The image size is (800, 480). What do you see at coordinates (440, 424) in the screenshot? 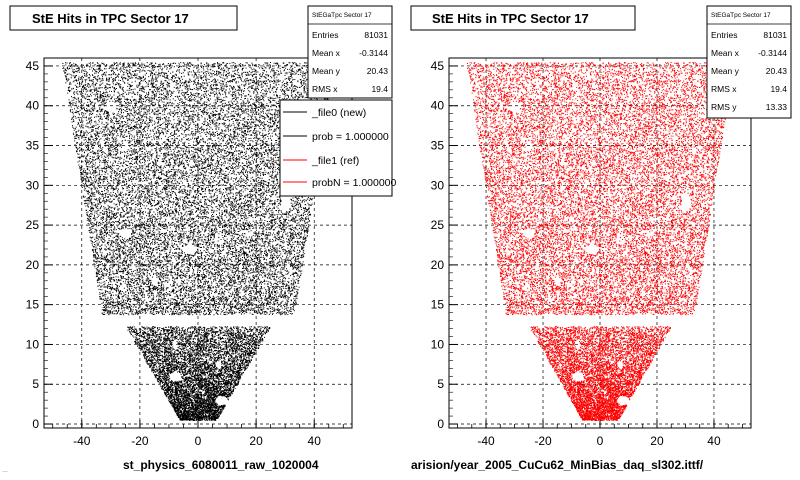
I see `right-ytick-label-0: 0` at bounding box center [440, 424].